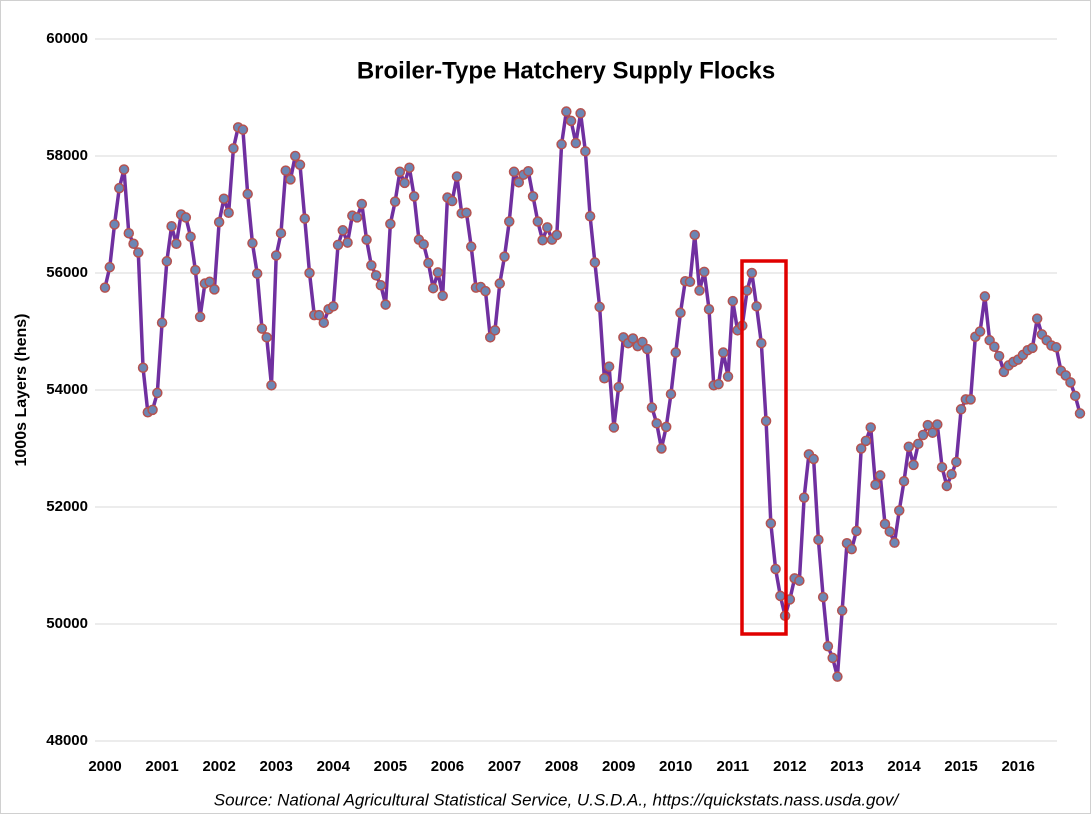 The image size is (1091, 814). I want to click on y-tick-label: 48000, so click(67, 740).